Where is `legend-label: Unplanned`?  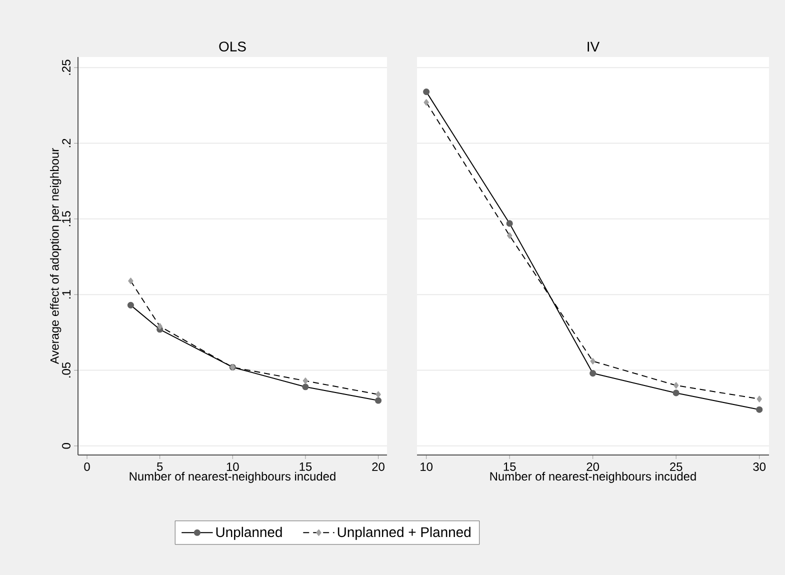 legend-label: Unplanned is located at coordinates (249, 533).